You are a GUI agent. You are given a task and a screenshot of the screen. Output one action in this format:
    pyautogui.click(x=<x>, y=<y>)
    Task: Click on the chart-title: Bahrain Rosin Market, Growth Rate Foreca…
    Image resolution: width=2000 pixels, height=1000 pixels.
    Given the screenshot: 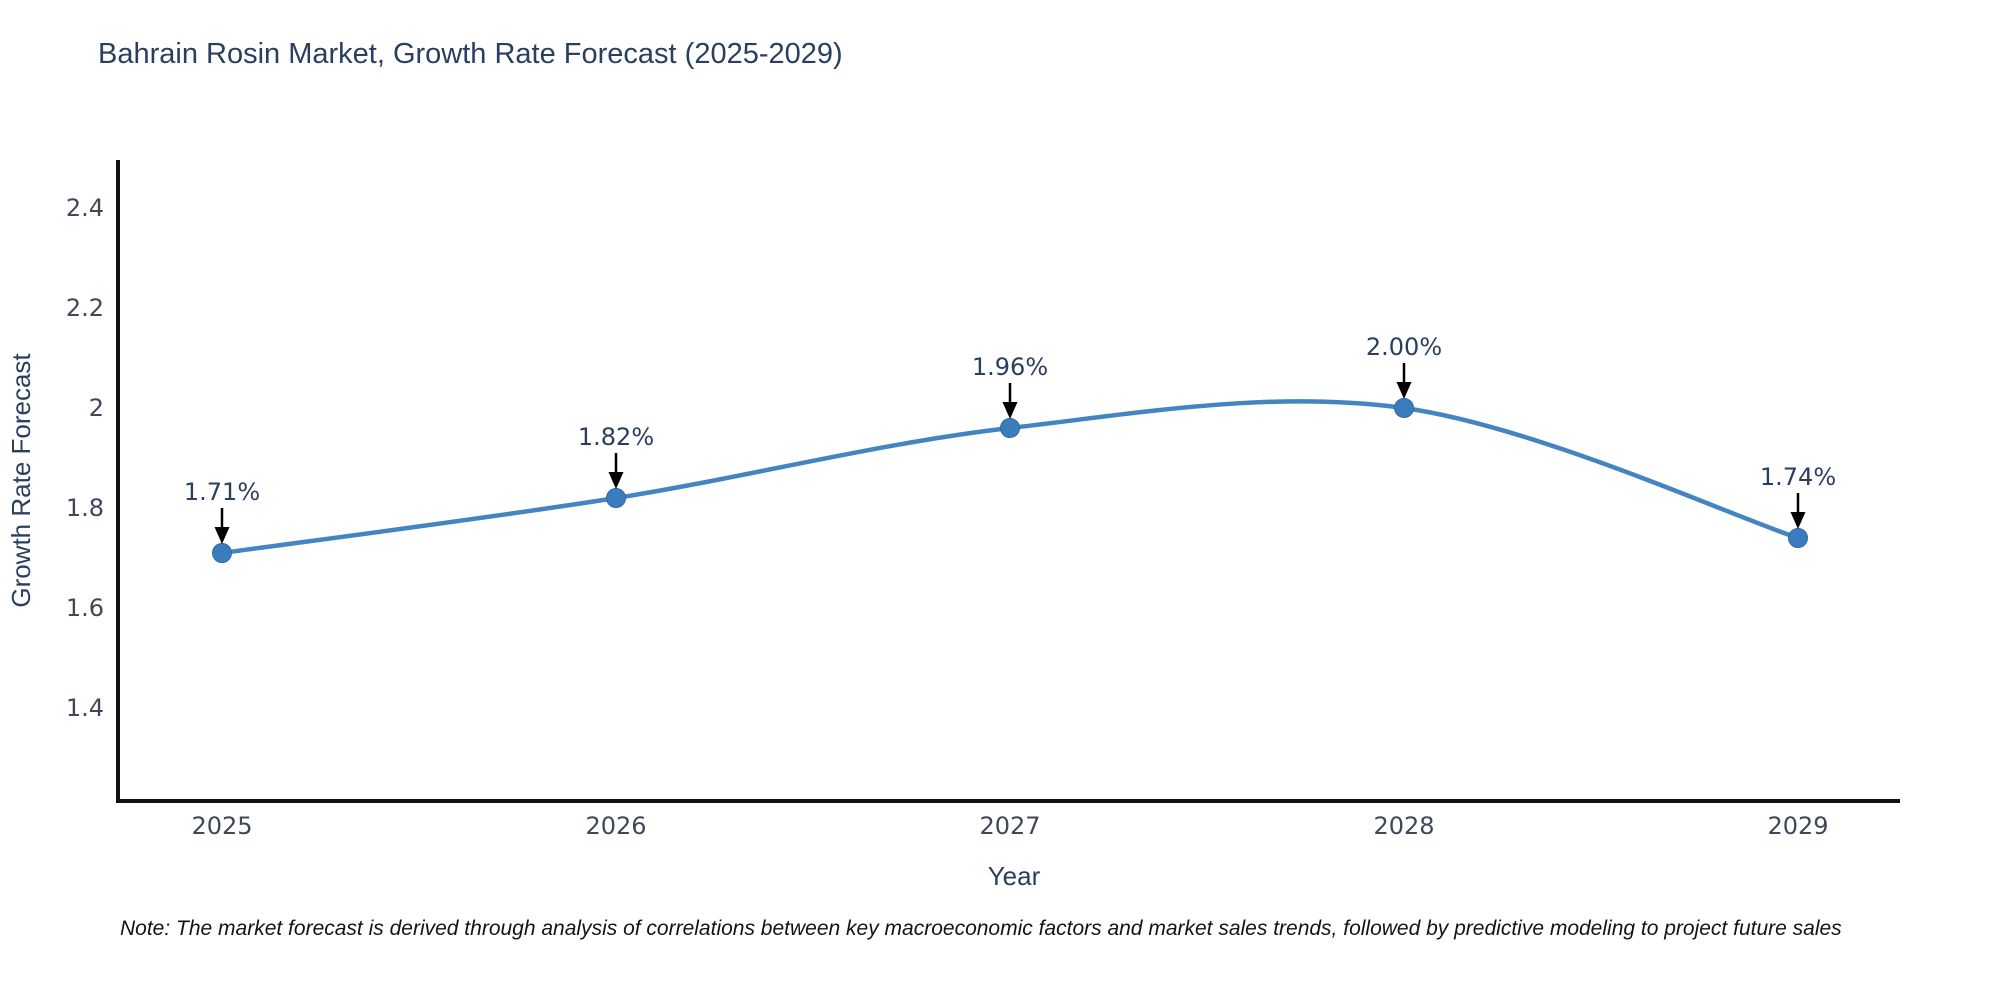 What is the action you would take?
    pyautogui.click(x=470, y=54)
    